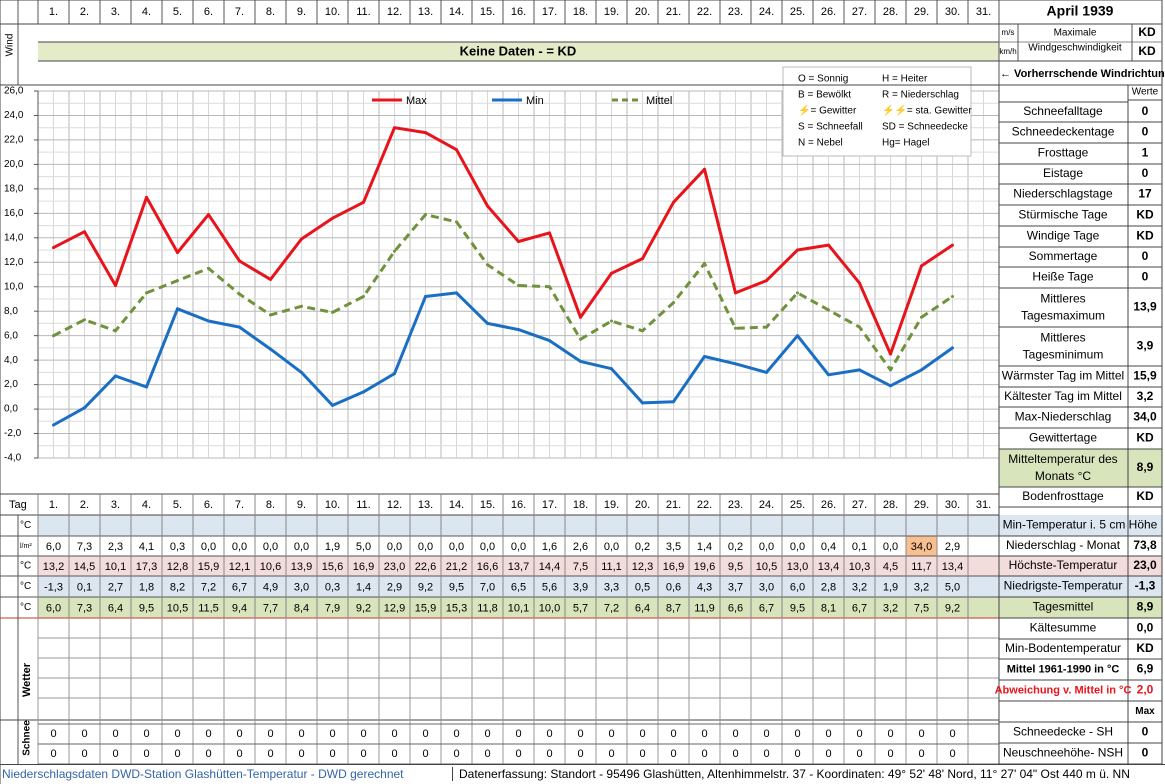  Describe the element at coordinates (820, 143) in the screenshot. I see `code-legend-item: N = Nebel` at that location.